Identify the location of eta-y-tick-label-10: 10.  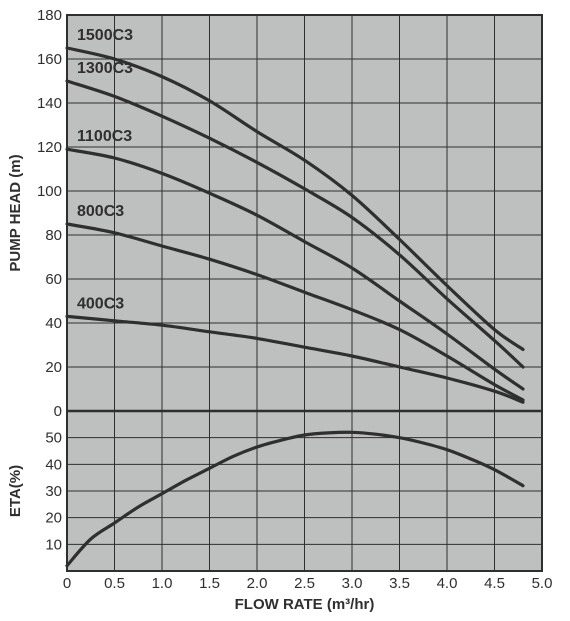
(53, 544).